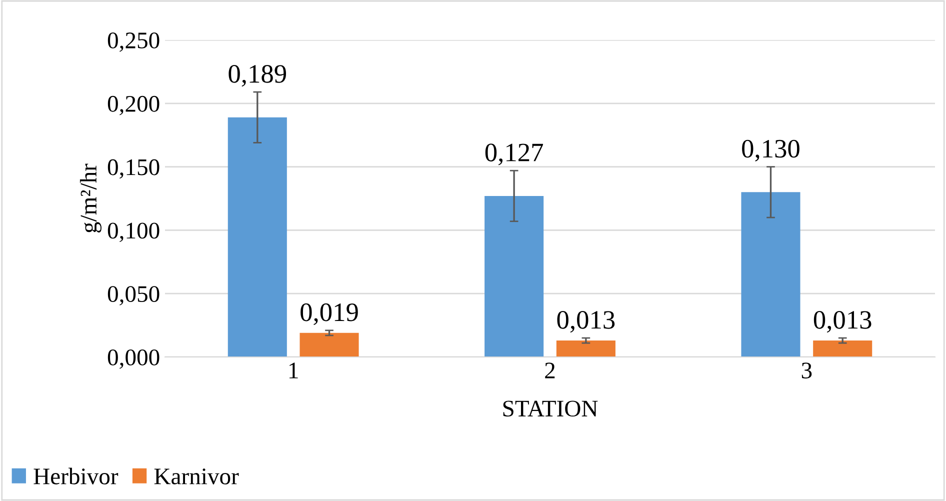 Image resolution: width=946 pixels, height=501 pixels. I want to click on y-tick-label: 0,250, so click(134, 42).